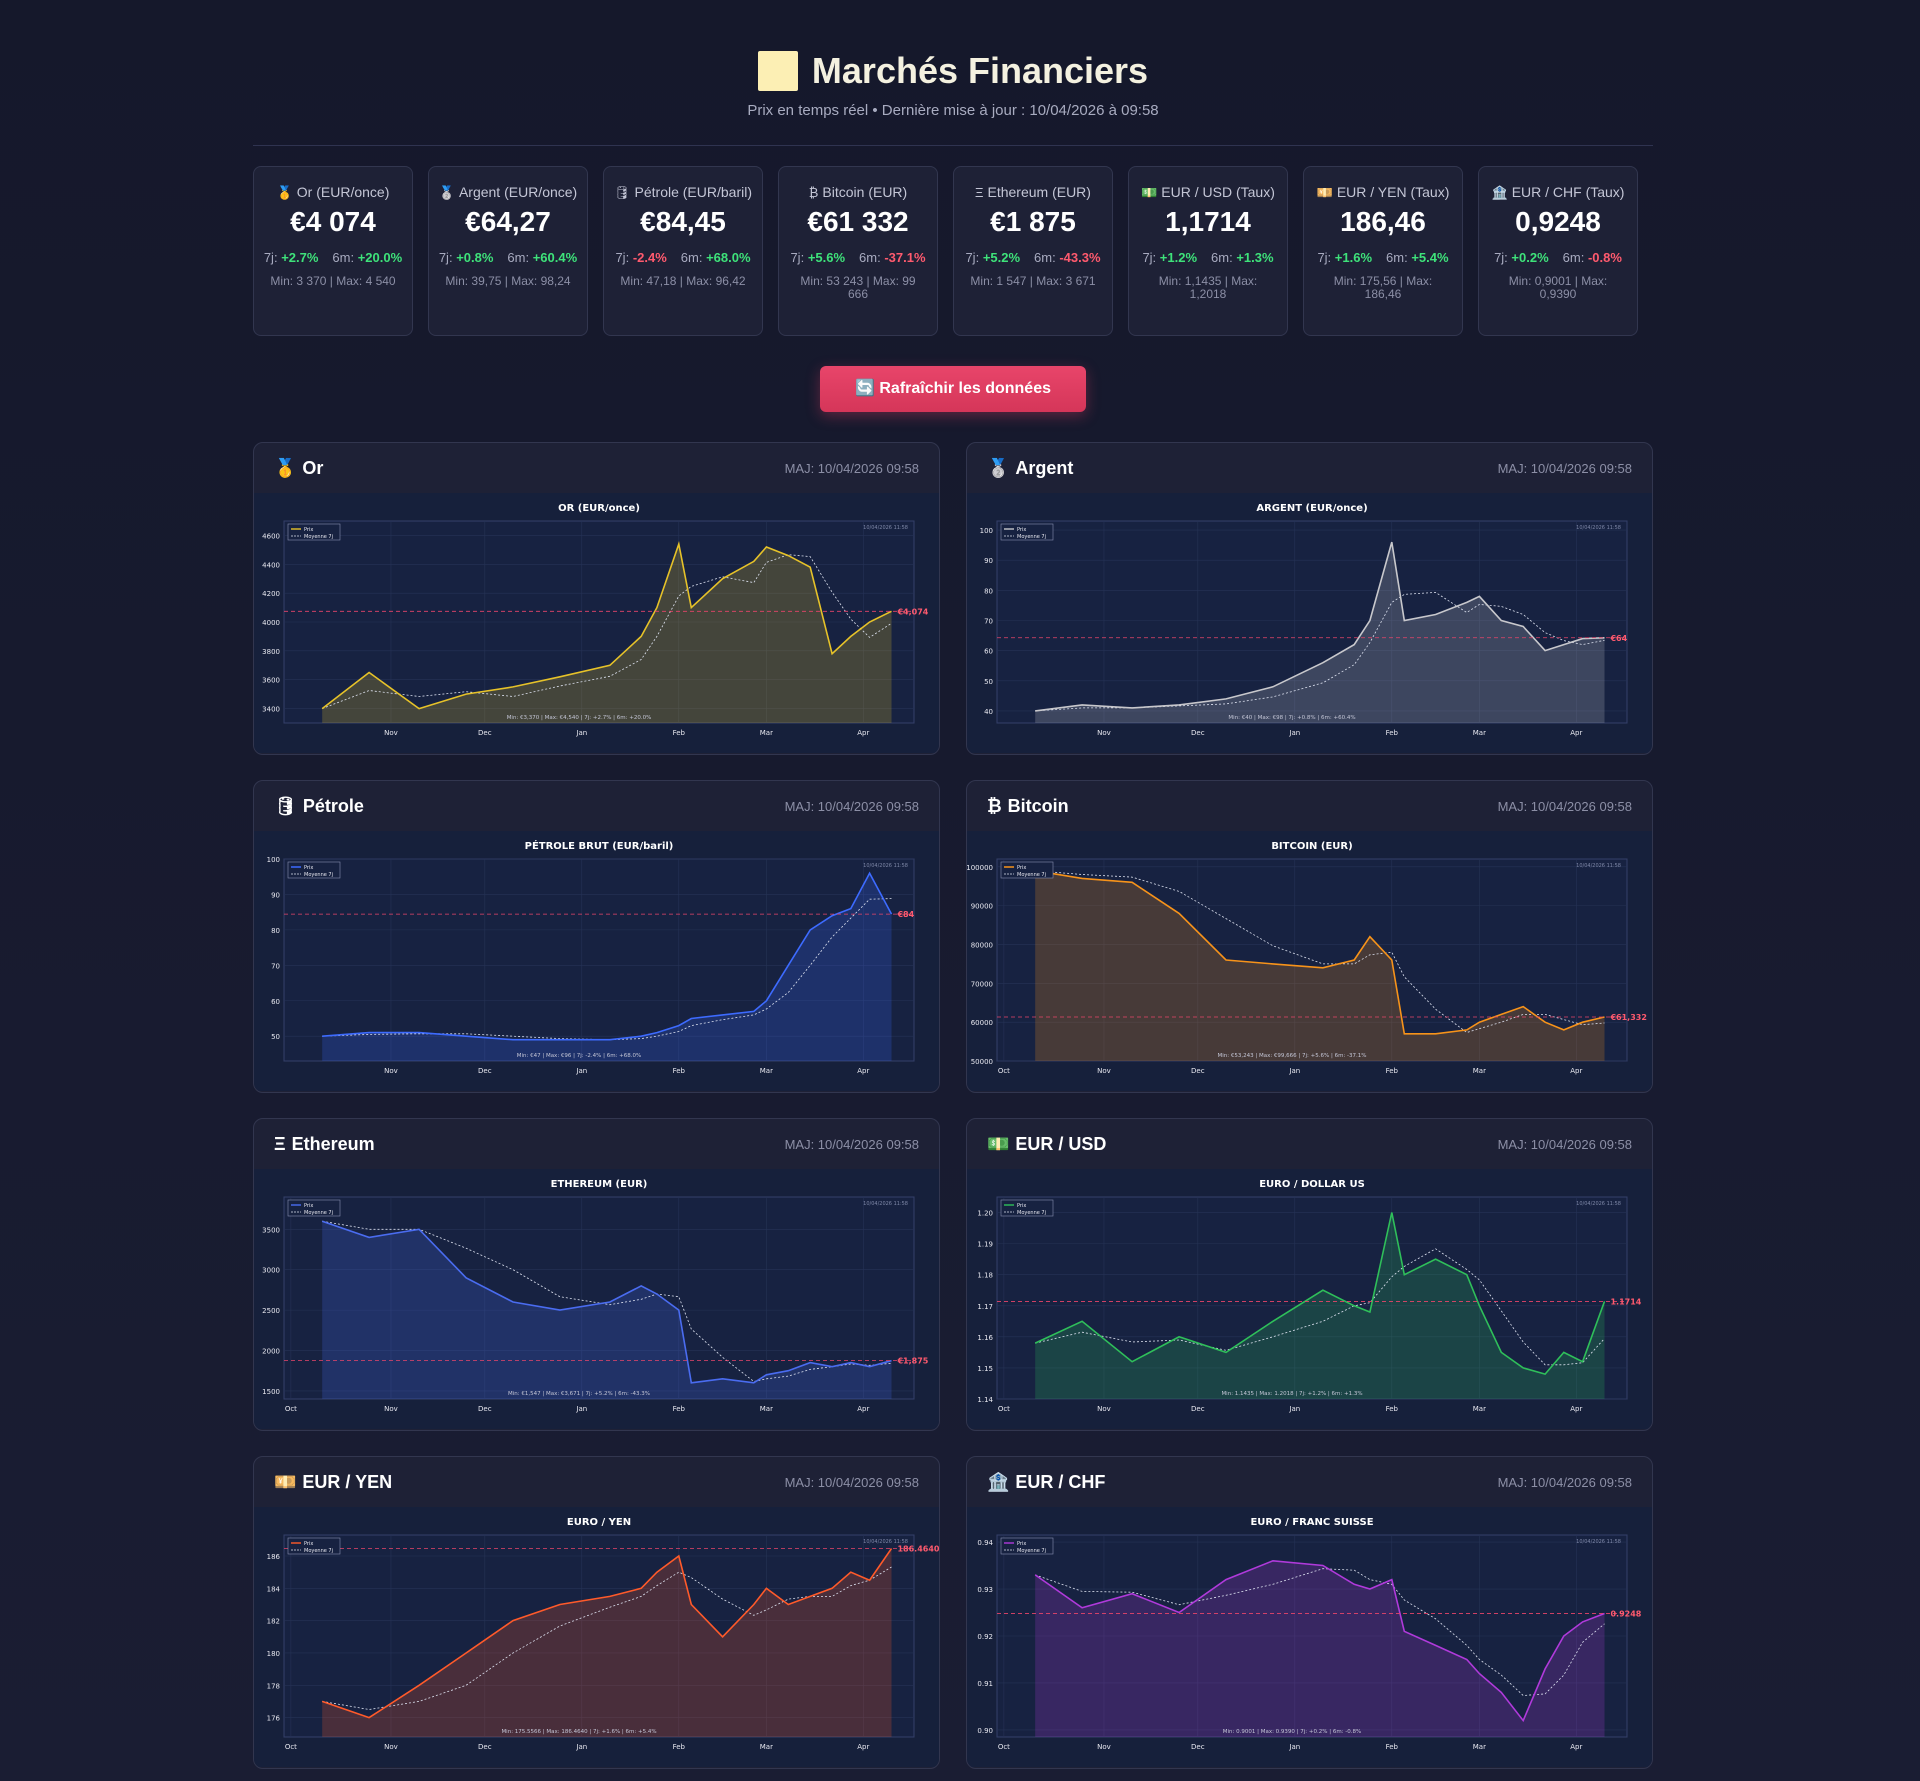 This screenshot has width=1920, height=1781. Describe the element at coordinates (275, 931) in the screenshot. I see `y-tick-label: 80` at that location.